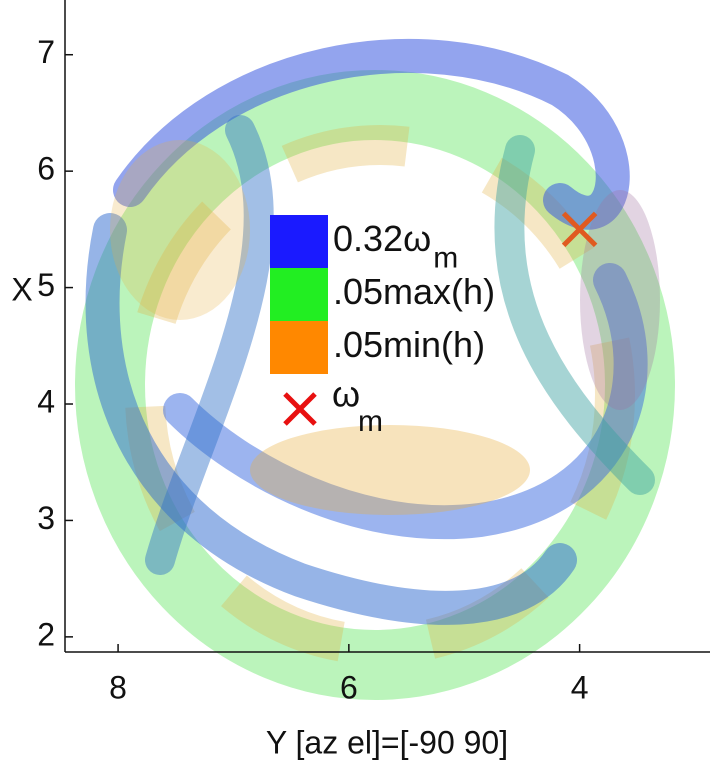  I want to click on legend-marker, so click(300, 409).